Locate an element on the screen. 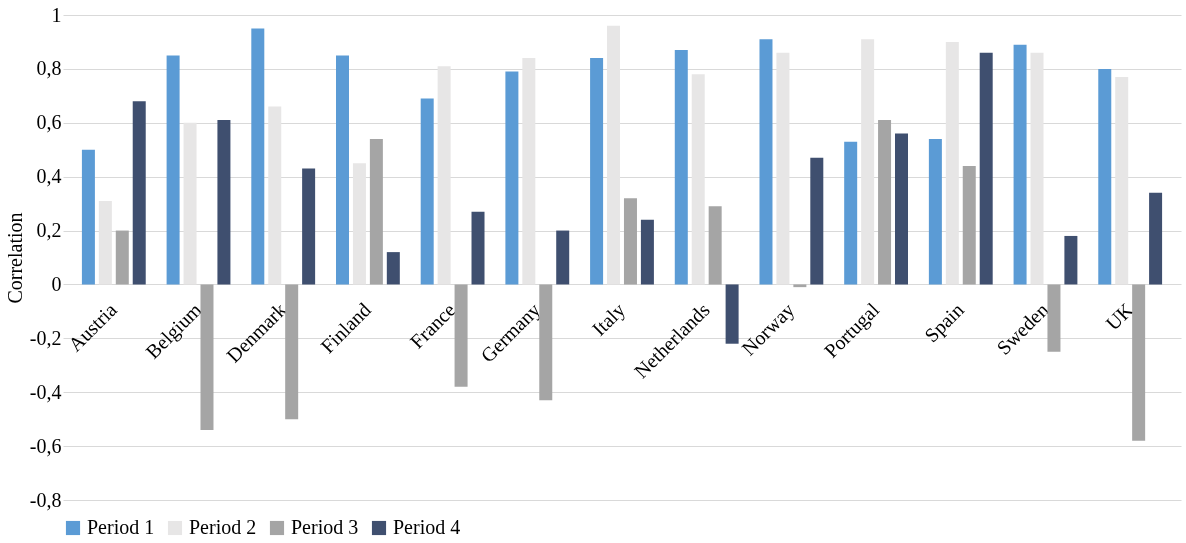 The height and width of the screenshot is (543, 1186). y-tick-label: 0 is located at coordinates (56, 283).